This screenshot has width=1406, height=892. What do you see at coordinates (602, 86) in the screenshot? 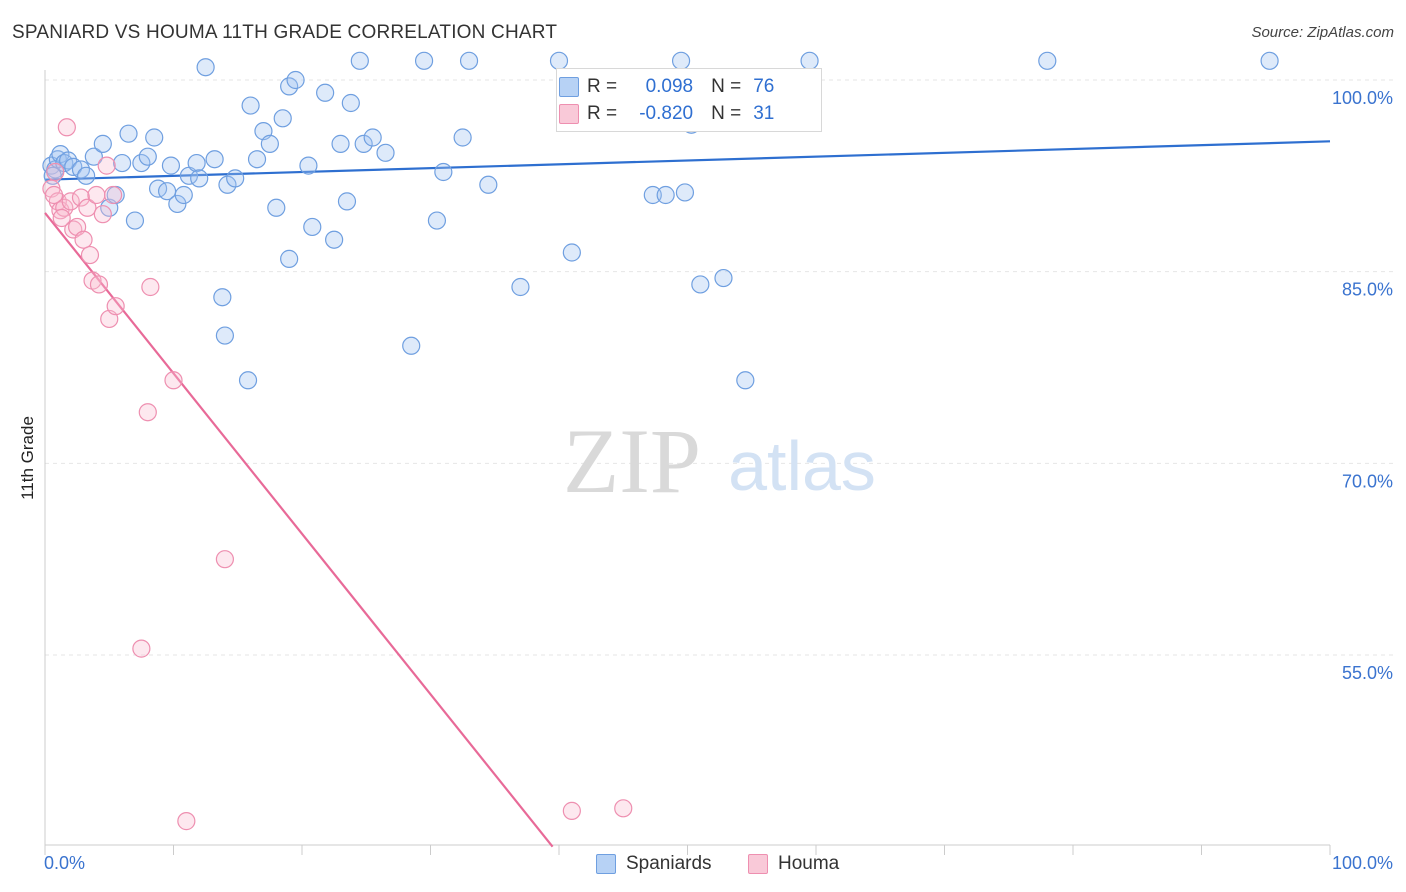
I see `legend-r-label: R =` at bounding box center [602, 86].